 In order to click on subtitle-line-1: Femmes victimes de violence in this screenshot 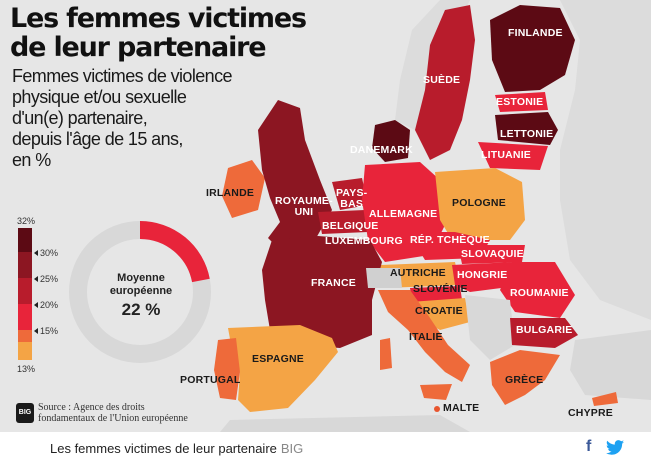, I will do `click(122, 76)`.